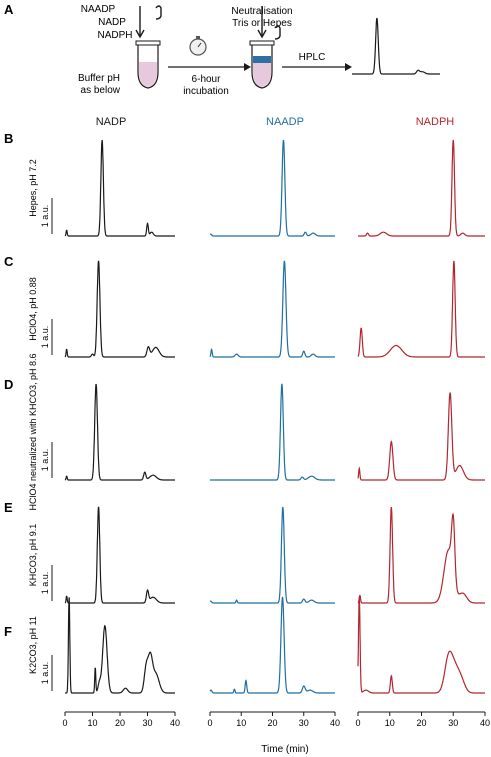  I want to click on condition-label: HClO4, pH 0.88, so click(33, 309).